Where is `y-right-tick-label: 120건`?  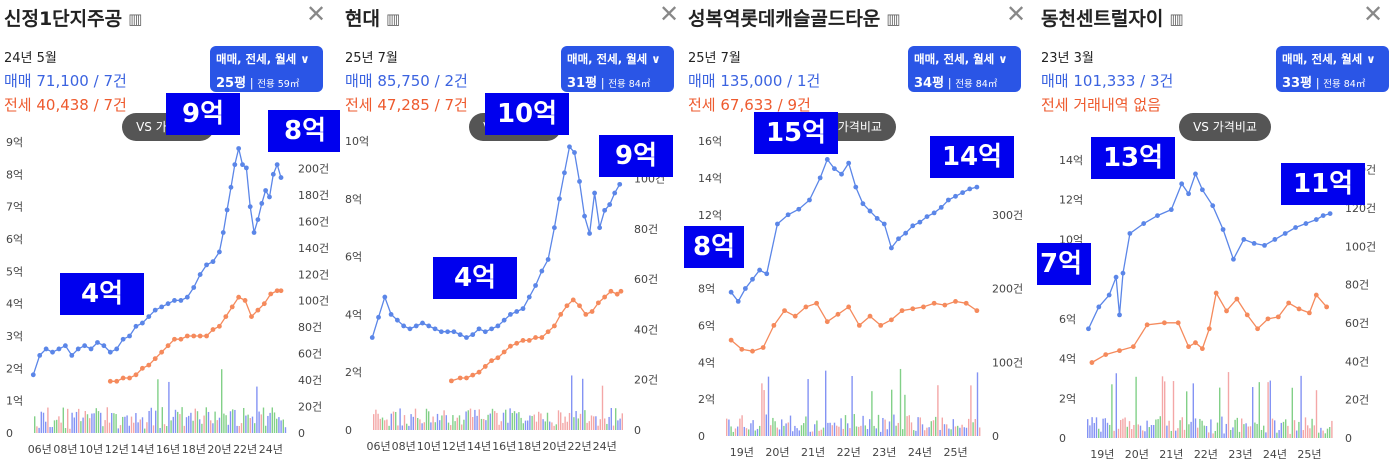 y-right-tick-label: 120건 is located at coordinates (313, 274).